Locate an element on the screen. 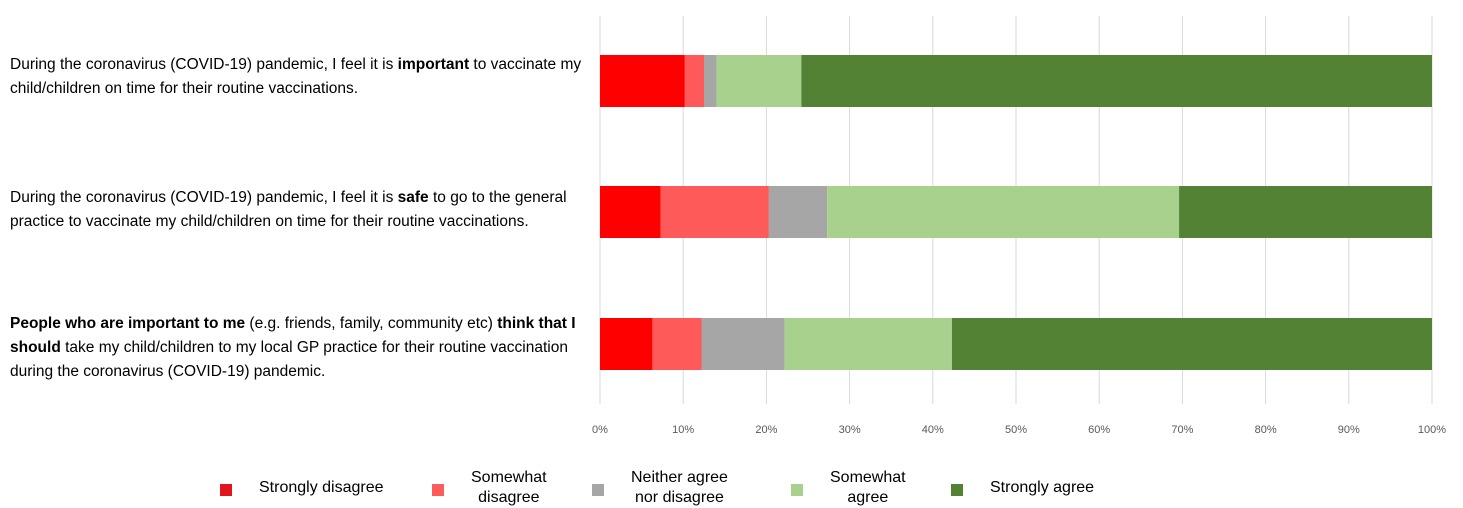 This screenshot has height=508, width=1463. x-tick-label: 10% is located at coordinates (683, 430).